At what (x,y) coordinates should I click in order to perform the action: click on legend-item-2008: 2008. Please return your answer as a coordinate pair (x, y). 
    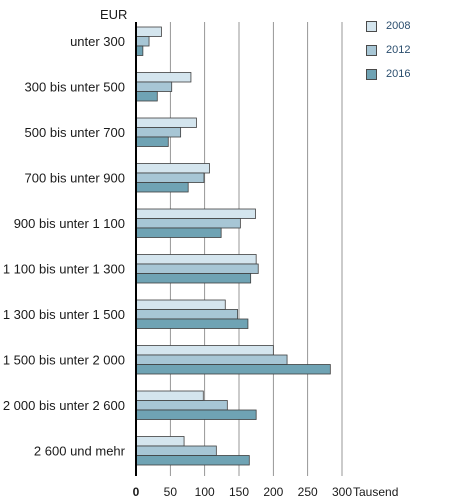
    Looking at the image, I should click on (388, 26).